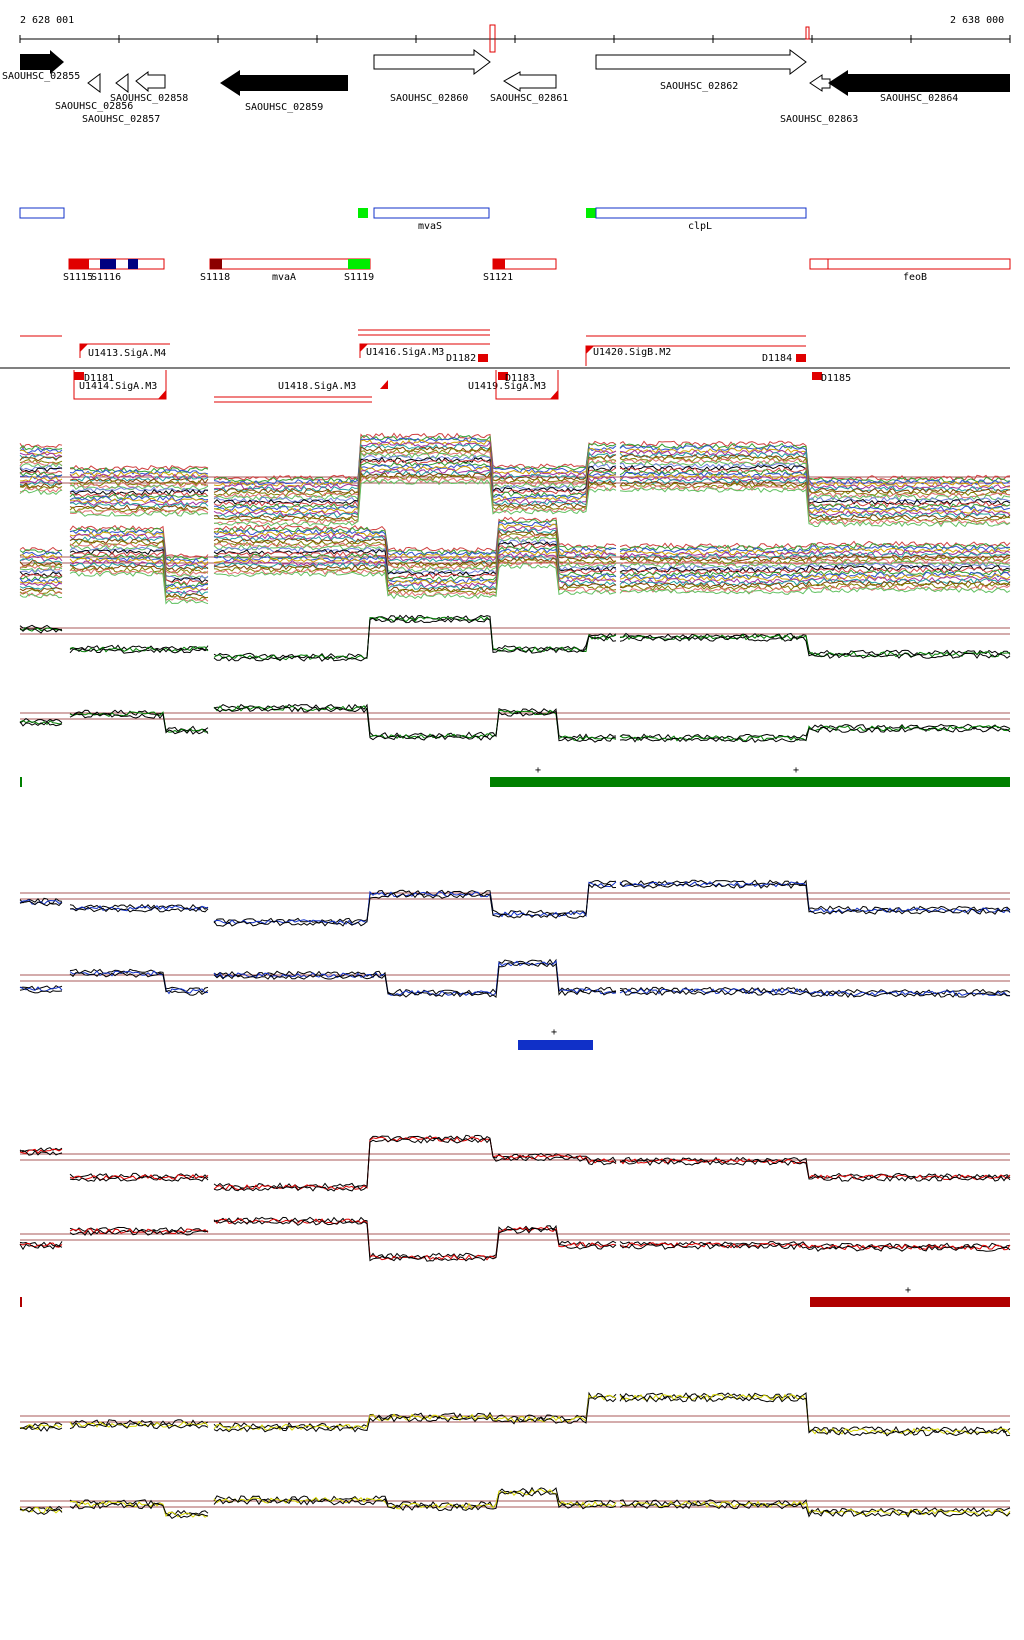  Describe the element at coordinates (555, 1045) in the screenshot. I see `segment-bar-blue` at that location.